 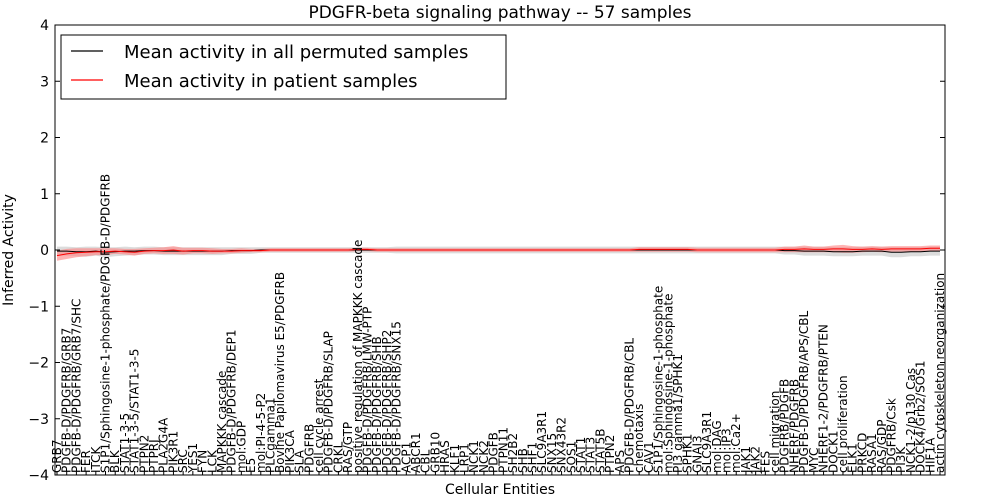 I want to click on x-tick-label: cell cycle arrest, so click(x=319, y=425).